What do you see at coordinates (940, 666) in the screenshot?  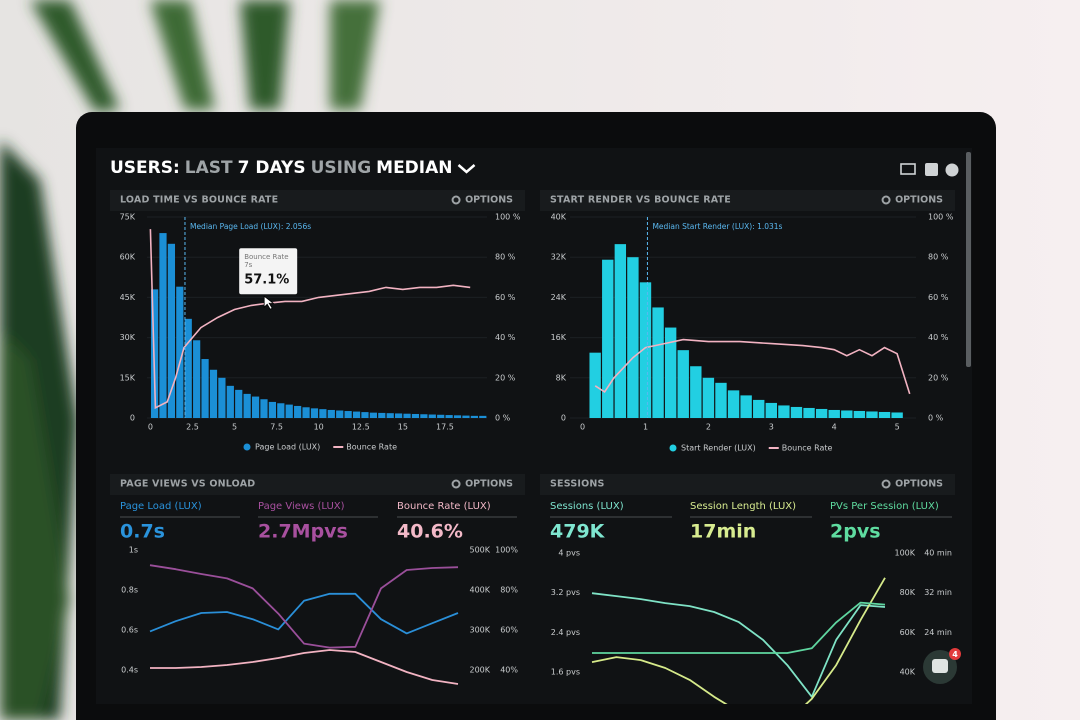 I see `chat-icon` at bounding box center [940, 666].